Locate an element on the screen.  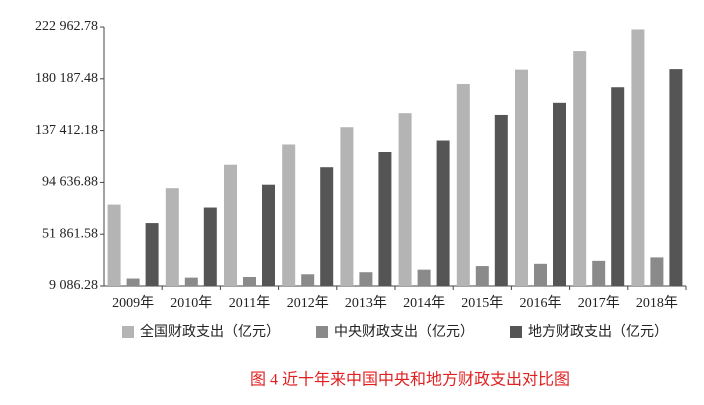
legend-label: 中央财政支出（亿元） is located at coordinates (404, 332).